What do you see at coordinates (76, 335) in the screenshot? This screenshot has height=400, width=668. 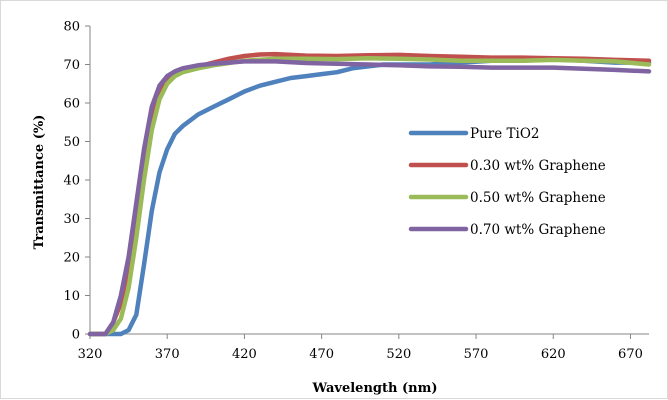 I see `y-tick-label: 0` at bounding box center [76, 335].